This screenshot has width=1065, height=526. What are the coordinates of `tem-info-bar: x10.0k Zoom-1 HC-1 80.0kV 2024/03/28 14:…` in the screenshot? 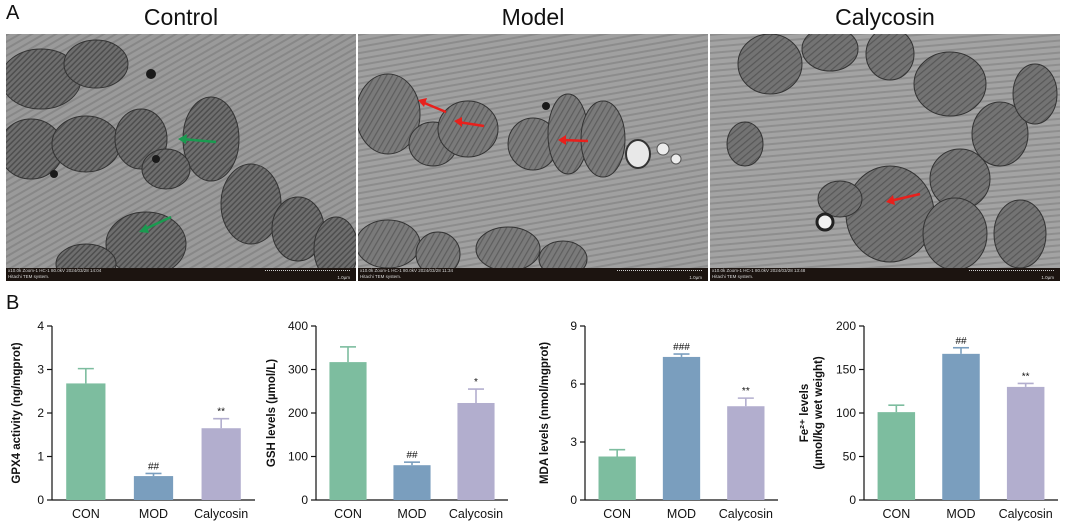 It's located at (181, 274).